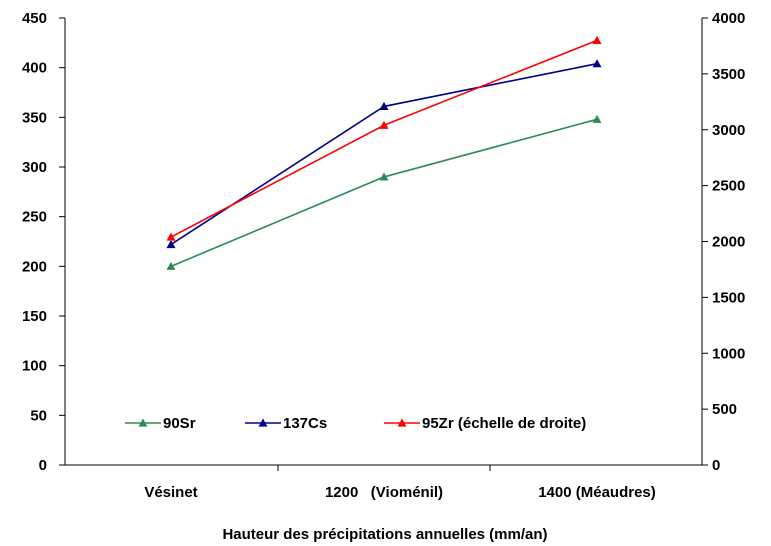  Describe the element at coordinates (34, 117) in the screenshot. I see `left-tick-label: 350` at that location.